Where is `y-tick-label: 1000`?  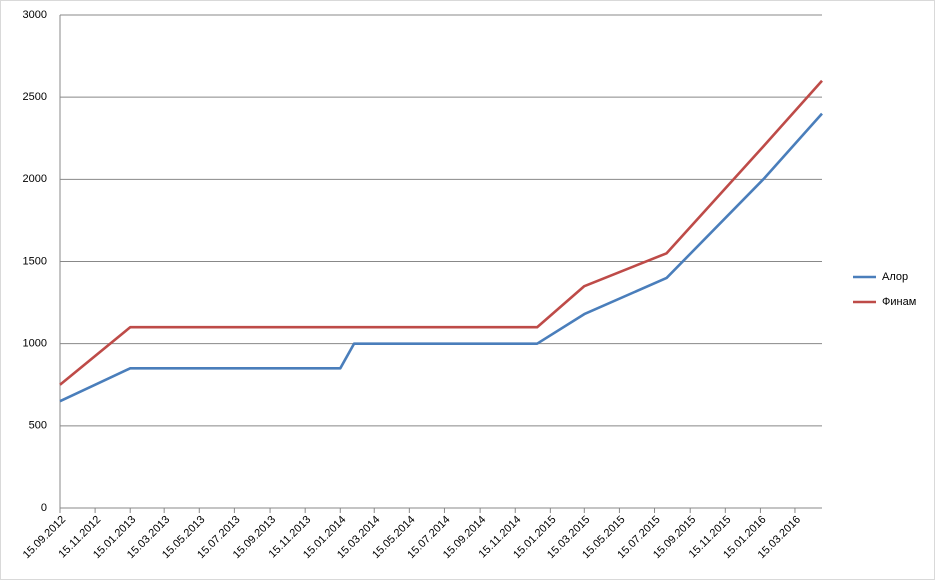
y-tick-label: 1000 is located at coordinates (35, 344).